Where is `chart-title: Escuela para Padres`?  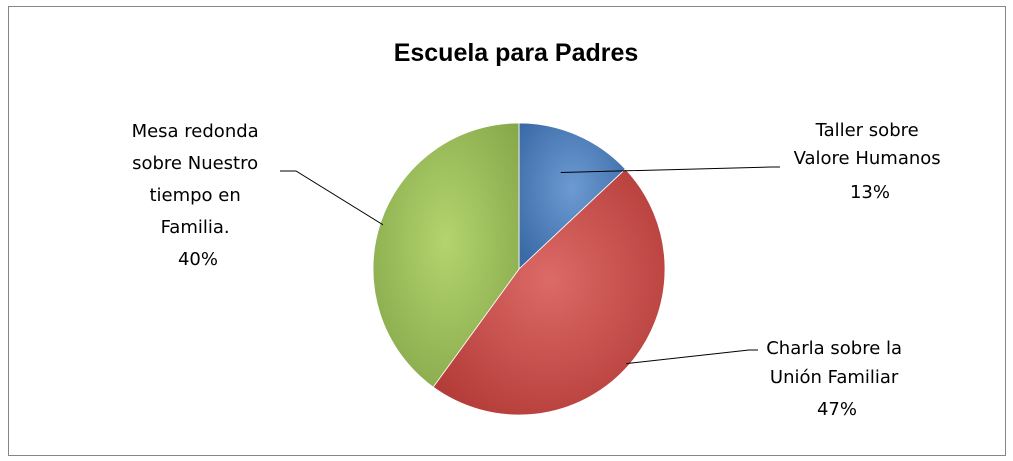
chart-title: Escuela para Padres is located at coordinates (516, 53).